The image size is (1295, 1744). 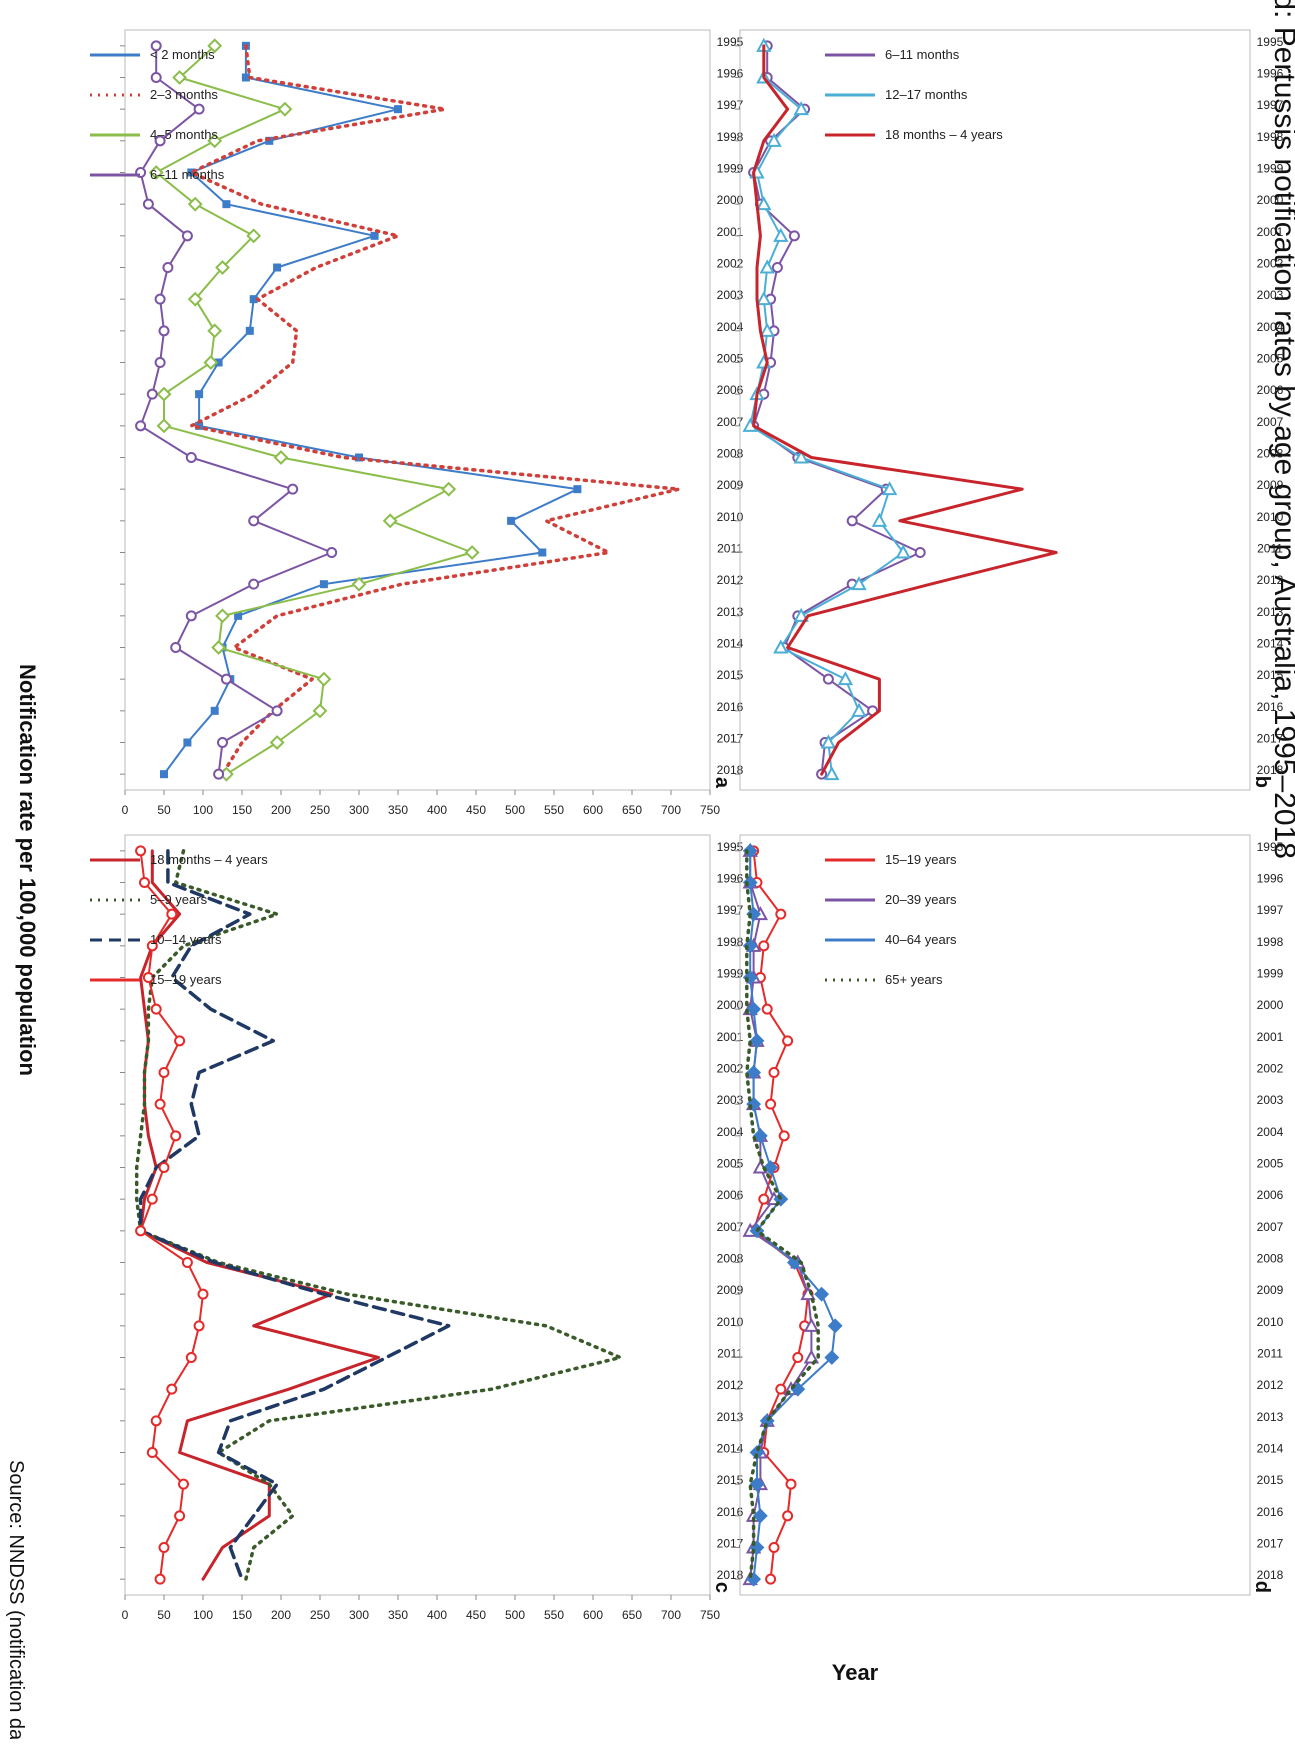 I want to click on legend-label: 12–17 months, so click(x=926, y=94).